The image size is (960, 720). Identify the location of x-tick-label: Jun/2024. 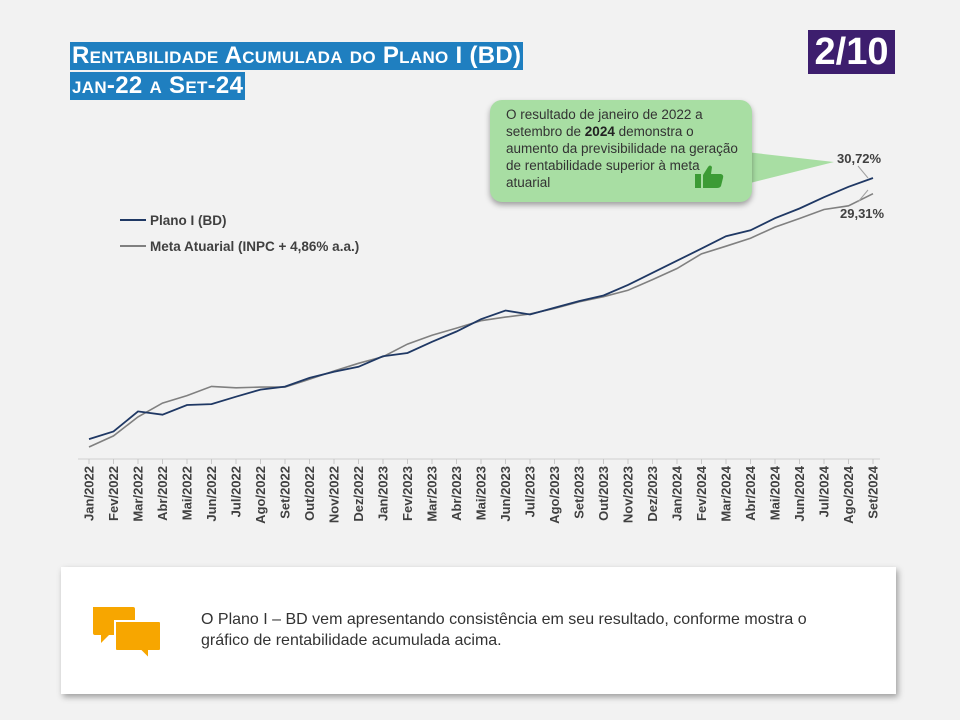
(799, 493).